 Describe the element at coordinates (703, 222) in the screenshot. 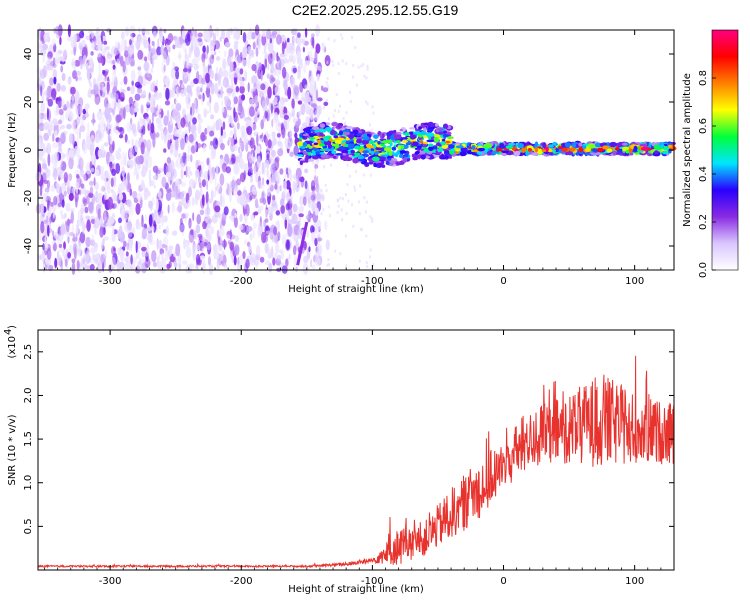

I see `colorbar-tick-label: 0.2` at that location.